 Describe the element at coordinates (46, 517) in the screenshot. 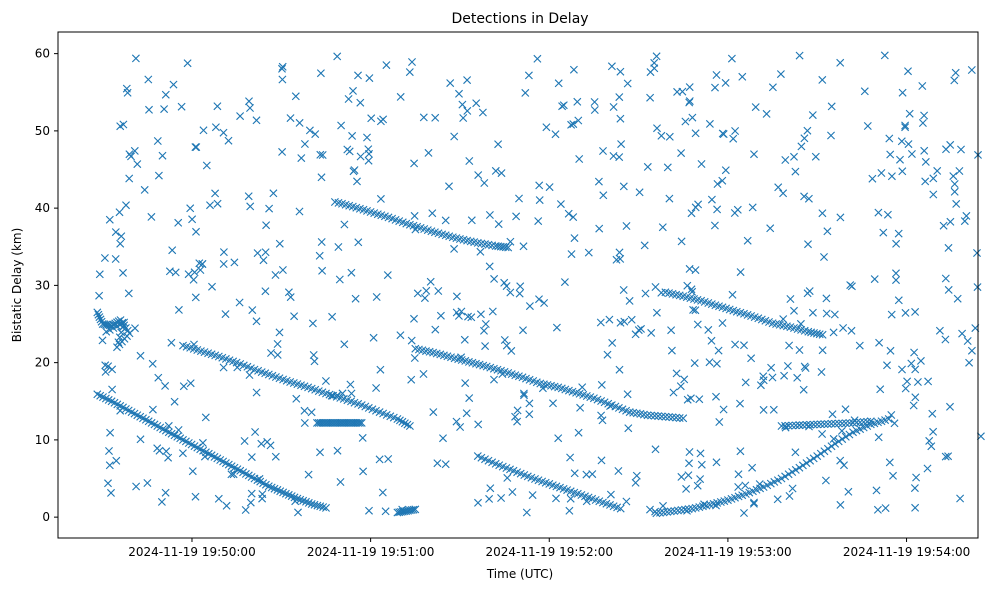

I see `y-tick-label: 0` at that location.